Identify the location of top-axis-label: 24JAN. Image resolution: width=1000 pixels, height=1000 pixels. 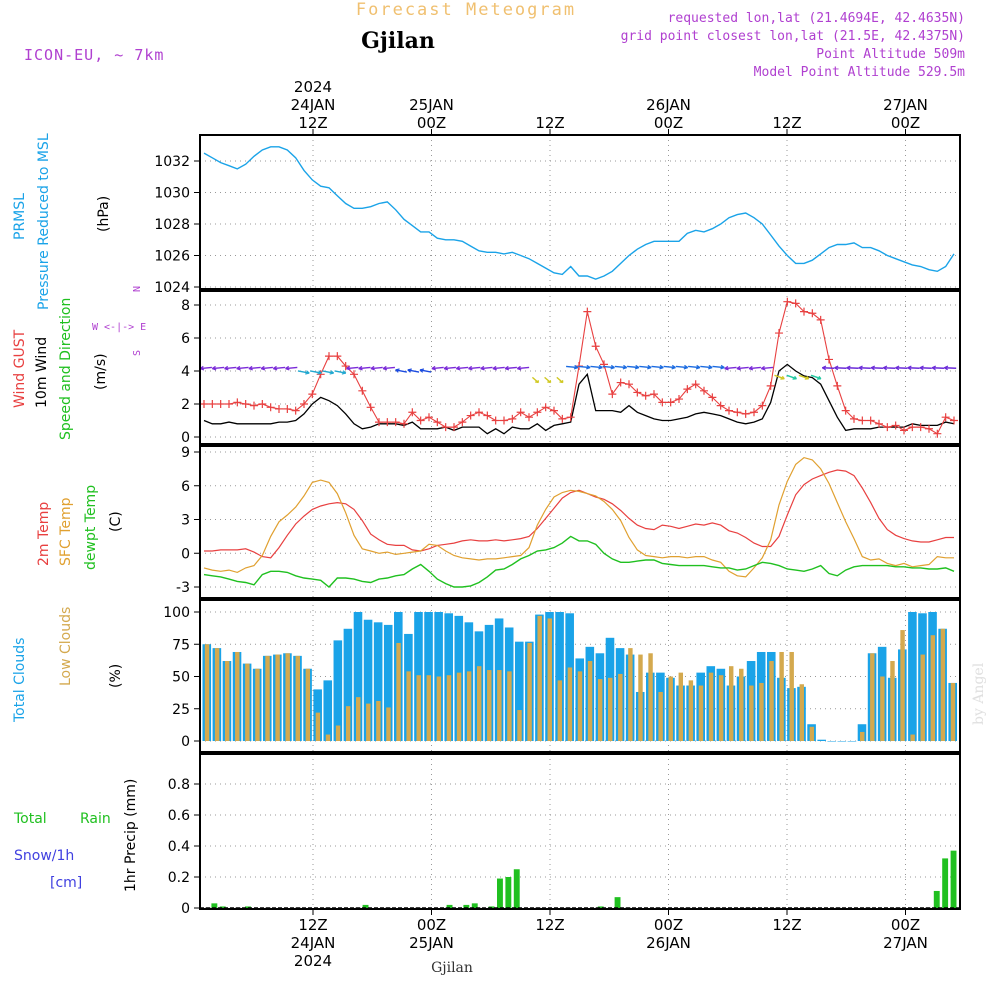
(313, 105).